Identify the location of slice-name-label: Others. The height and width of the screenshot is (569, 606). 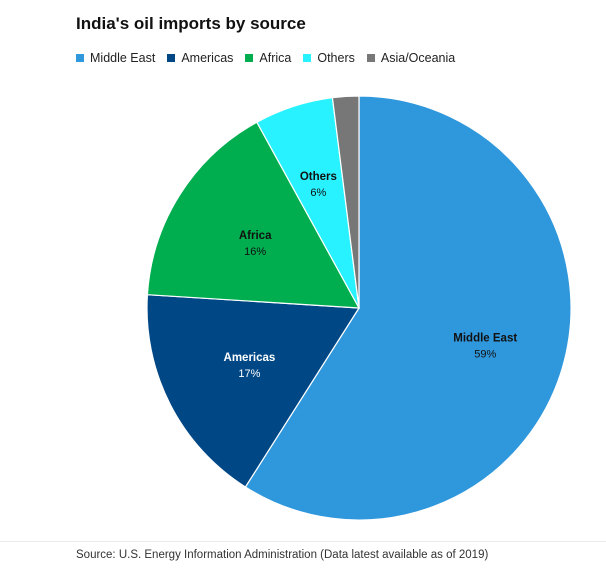
(318, 177).